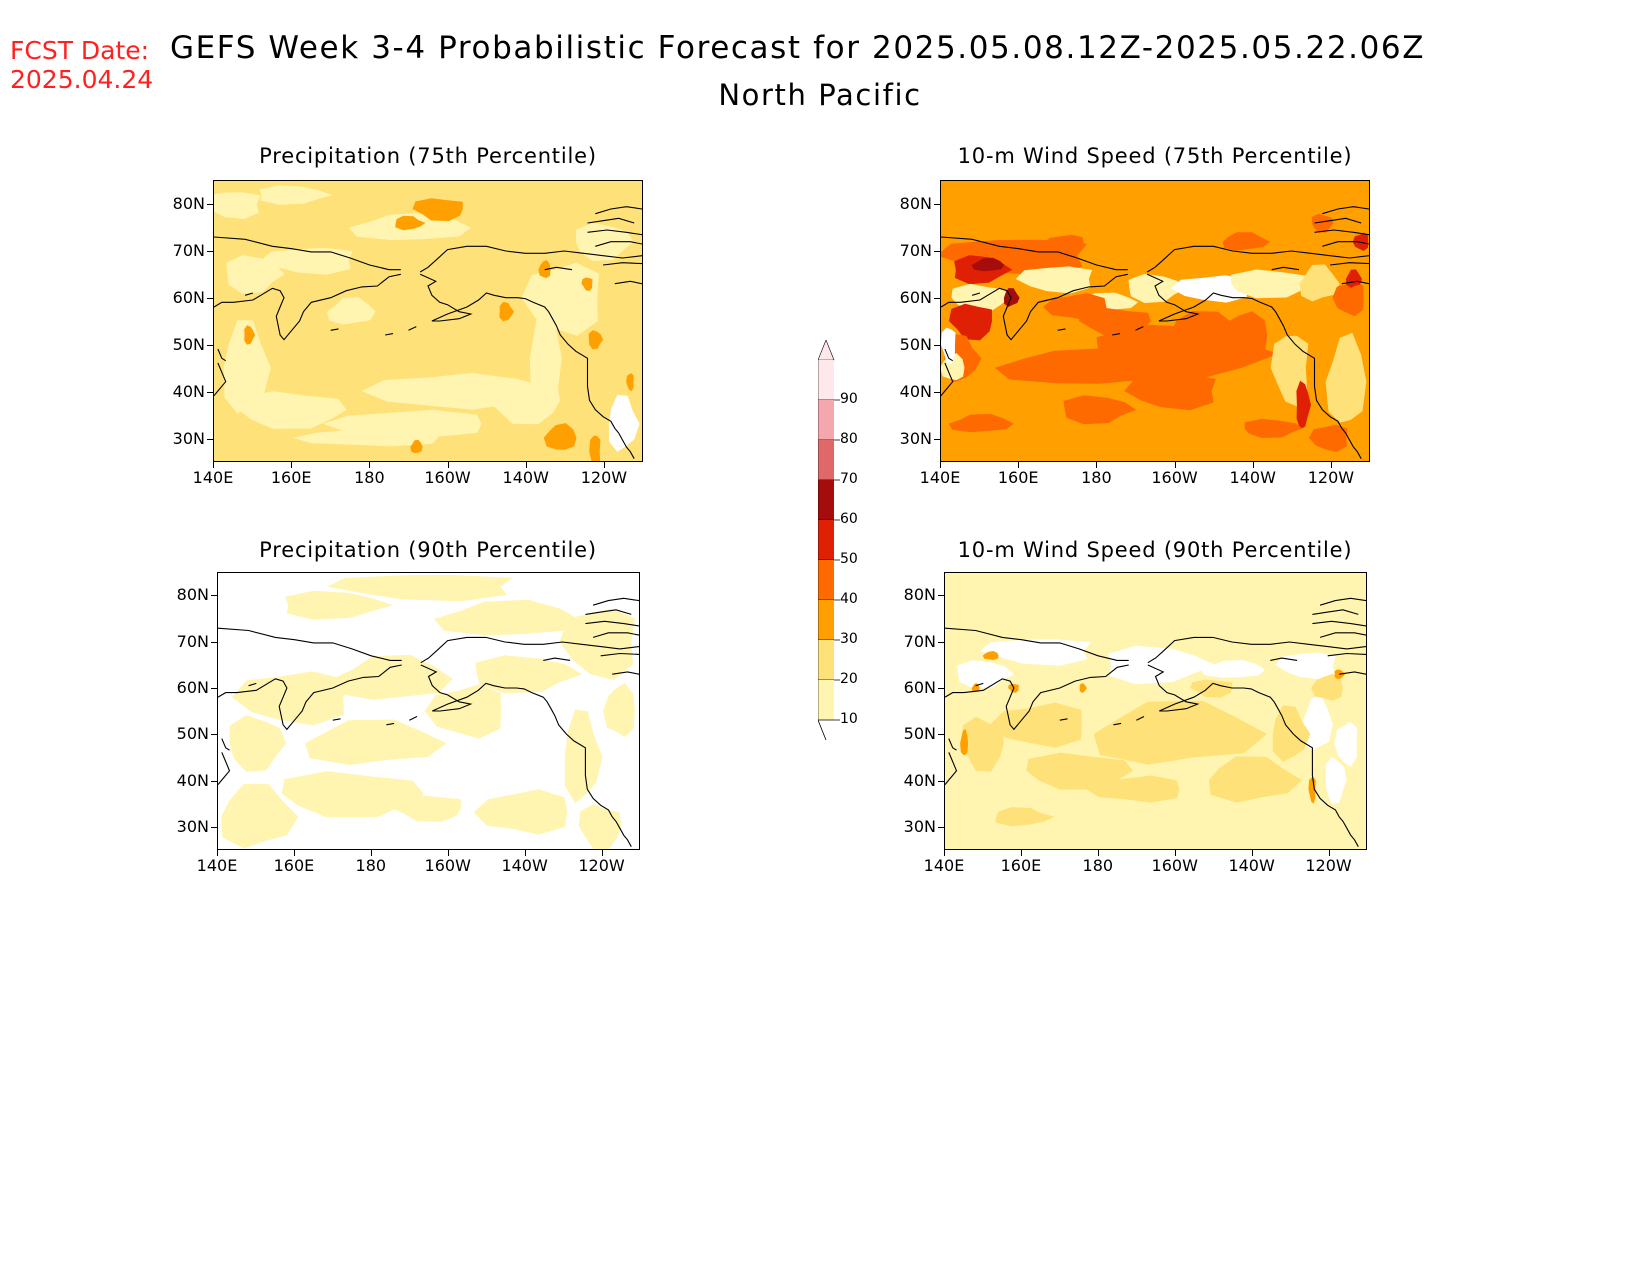 Image resolution: width=1650 pixels, height=1275 pixels. I want to click on panel-title-precip90: Precipitation (90th Percentile), so click(428, 550).